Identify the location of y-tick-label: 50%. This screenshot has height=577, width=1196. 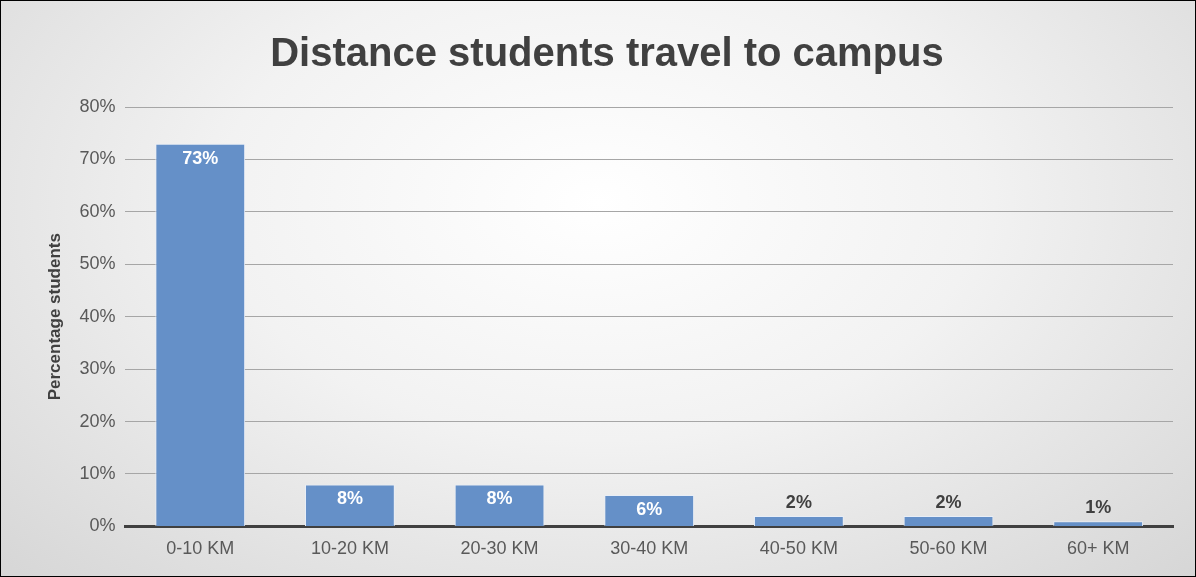
(97, 263).